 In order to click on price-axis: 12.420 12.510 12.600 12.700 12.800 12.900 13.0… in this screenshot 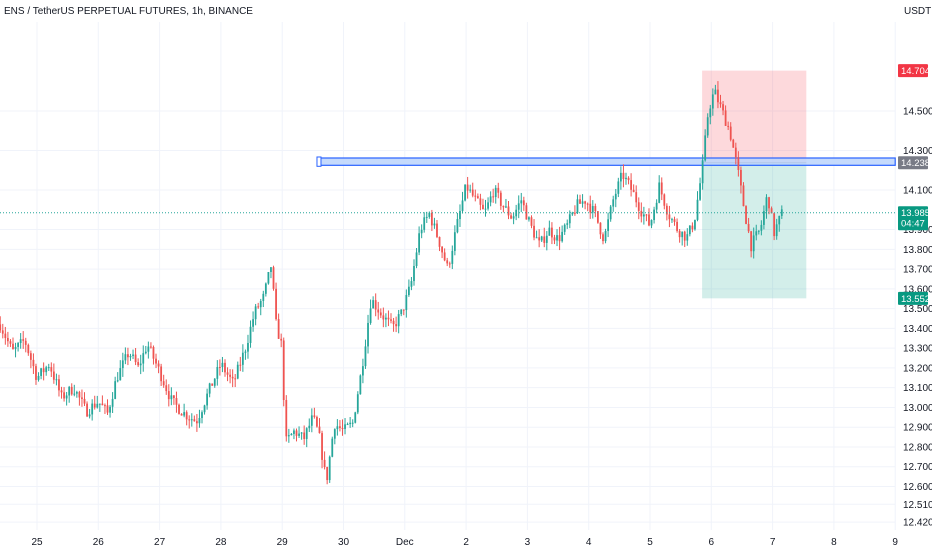, I will do `click(917, 317)`.